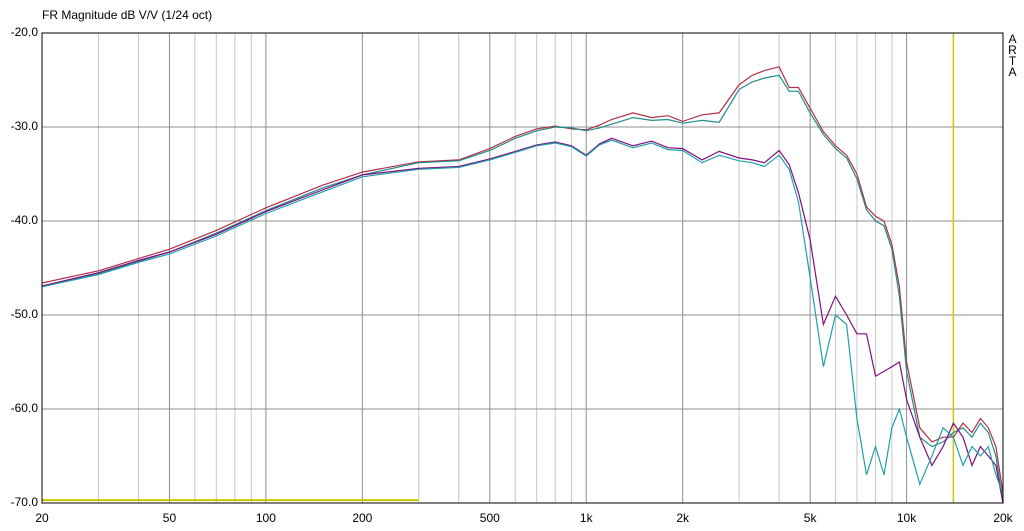 The width and height of the screenshot is (1024, 531). Describe the element at coordinates (25, 408) in the screenshot. I see `y-tick-label: -60.0` at that location.